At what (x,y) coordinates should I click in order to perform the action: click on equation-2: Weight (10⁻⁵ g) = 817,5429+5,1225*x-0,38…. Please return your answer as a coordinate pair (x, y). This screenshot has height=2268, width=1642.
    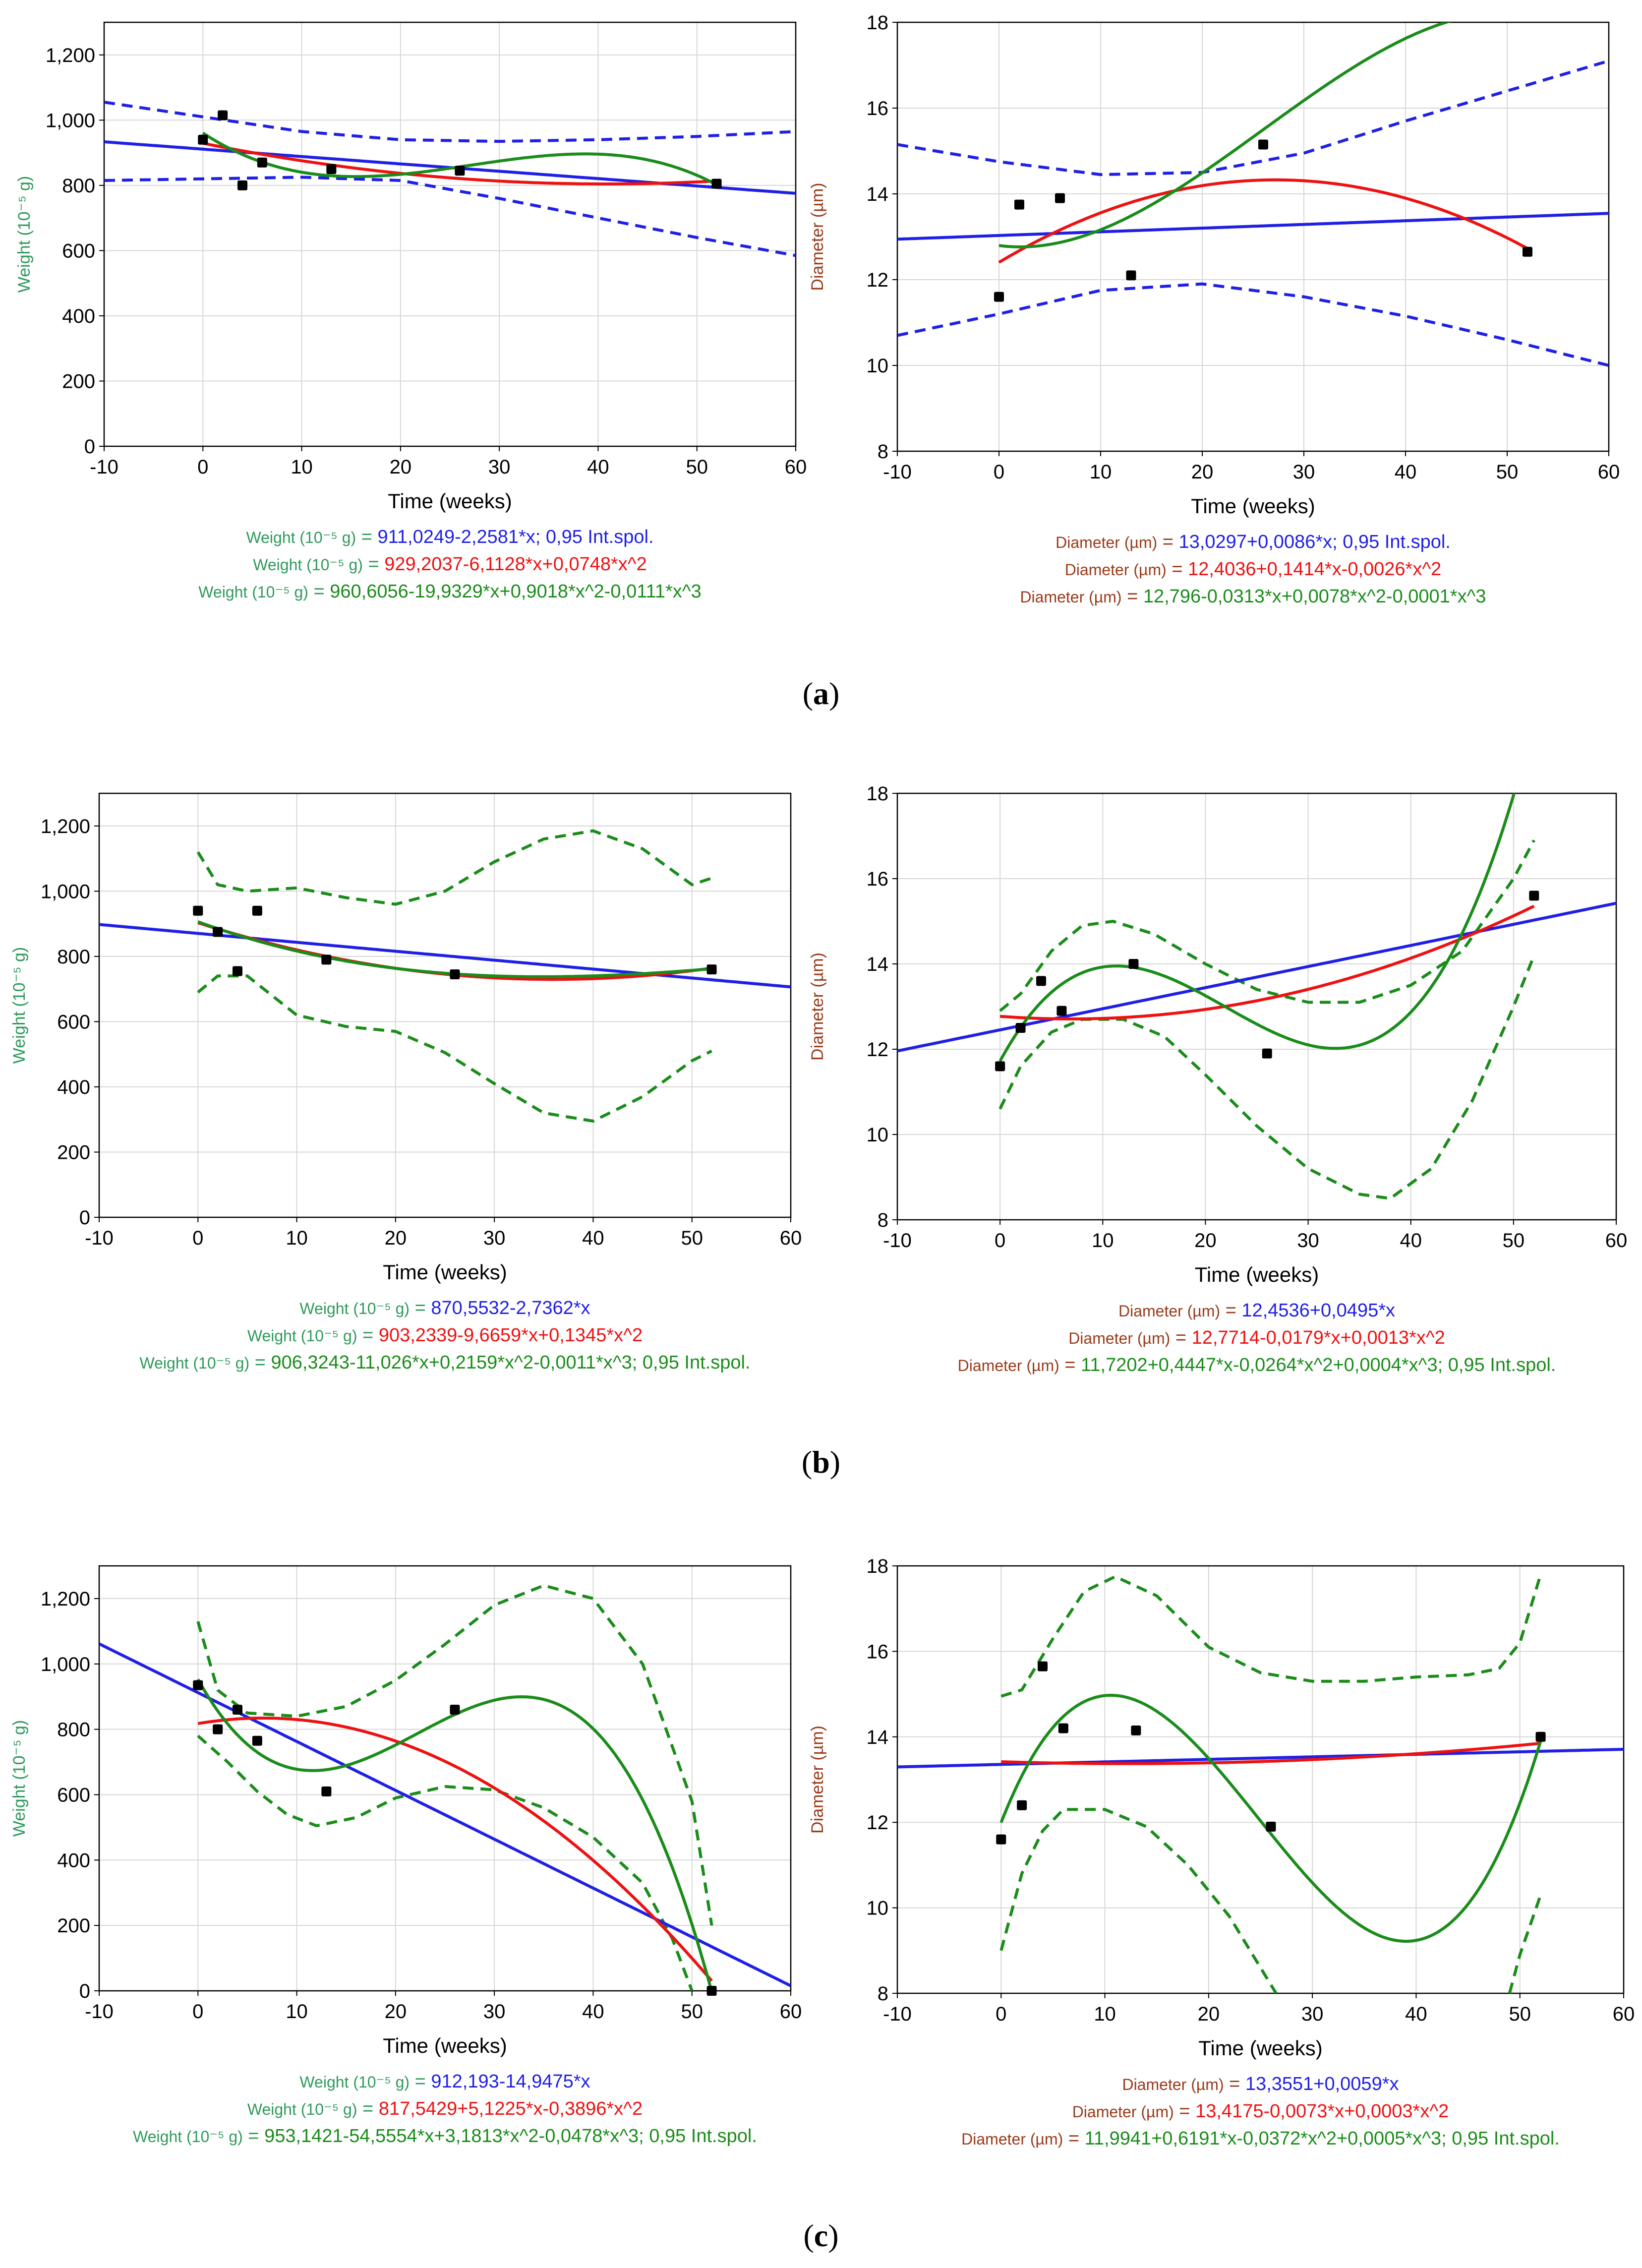
    Looking at the image, I should click on (445, 2108).